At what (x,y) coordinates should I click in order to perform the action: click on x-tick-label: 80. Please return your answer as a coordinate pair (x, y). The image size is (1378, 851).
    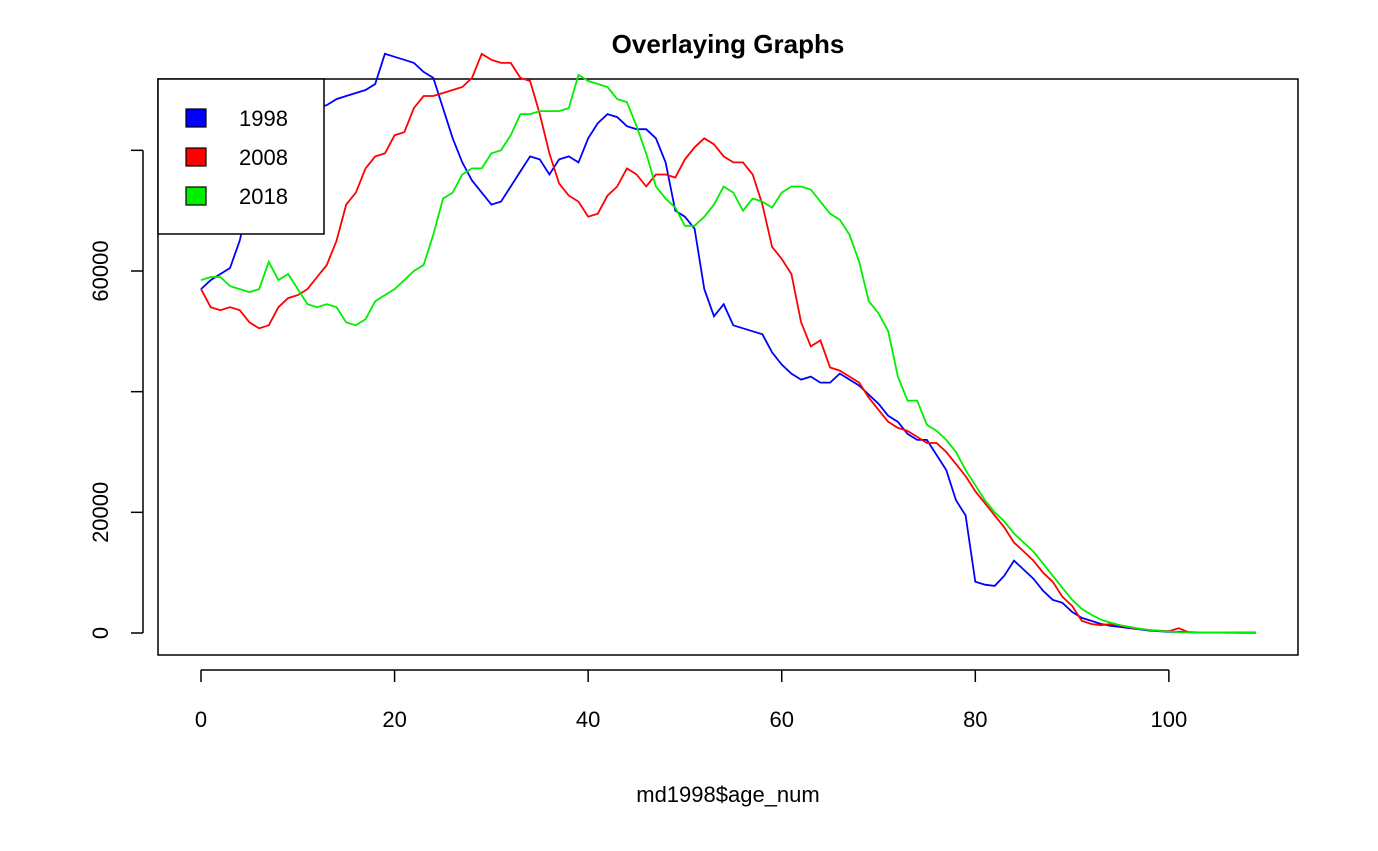
    Looking at the image, I should click on (975, 719).